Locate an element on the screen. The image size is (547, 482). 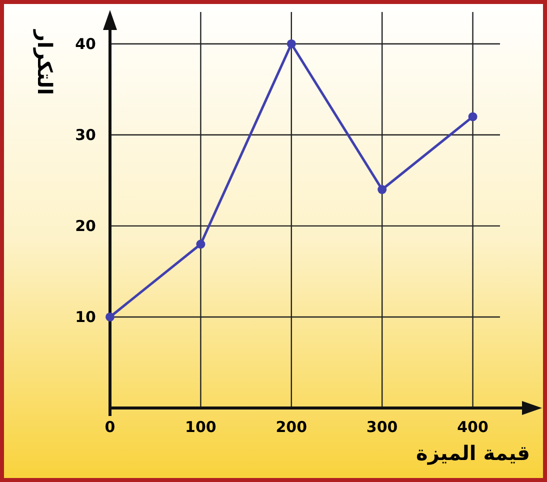
y-tick-label: 10 is located at coordinates (85, 317).